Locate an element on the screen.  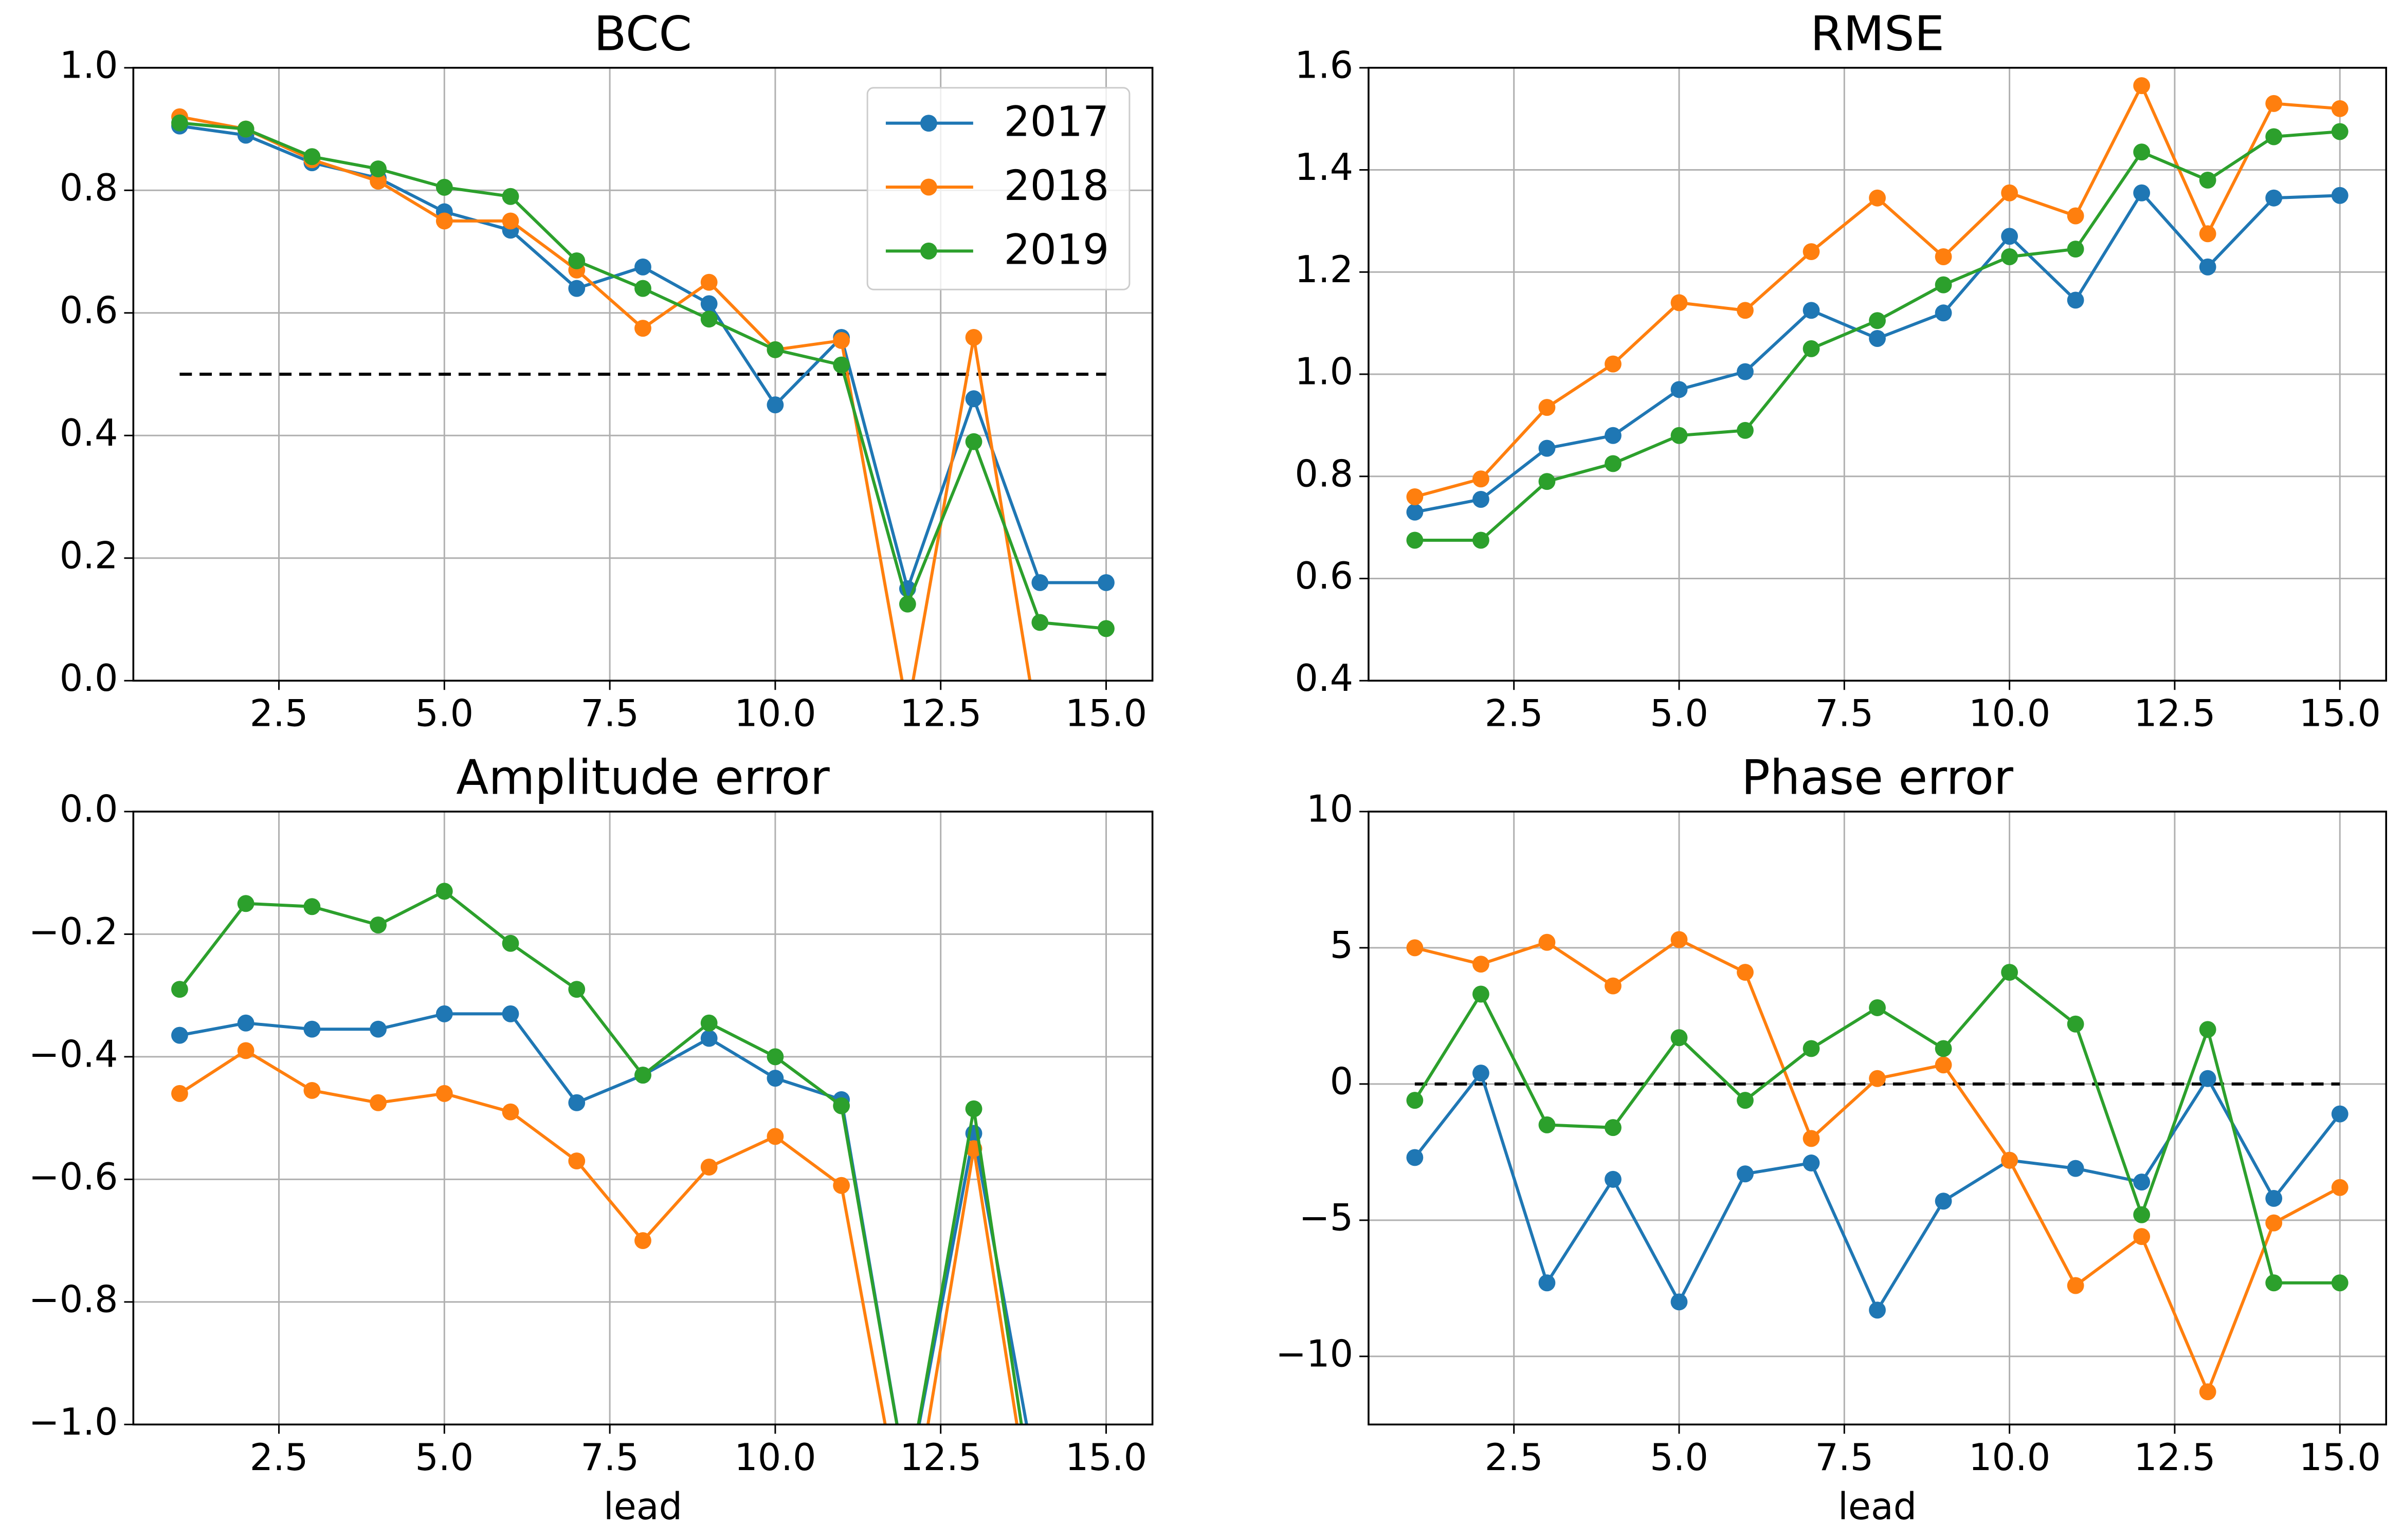
y-tick-label: 5 is located at coordinates (1342, 944).